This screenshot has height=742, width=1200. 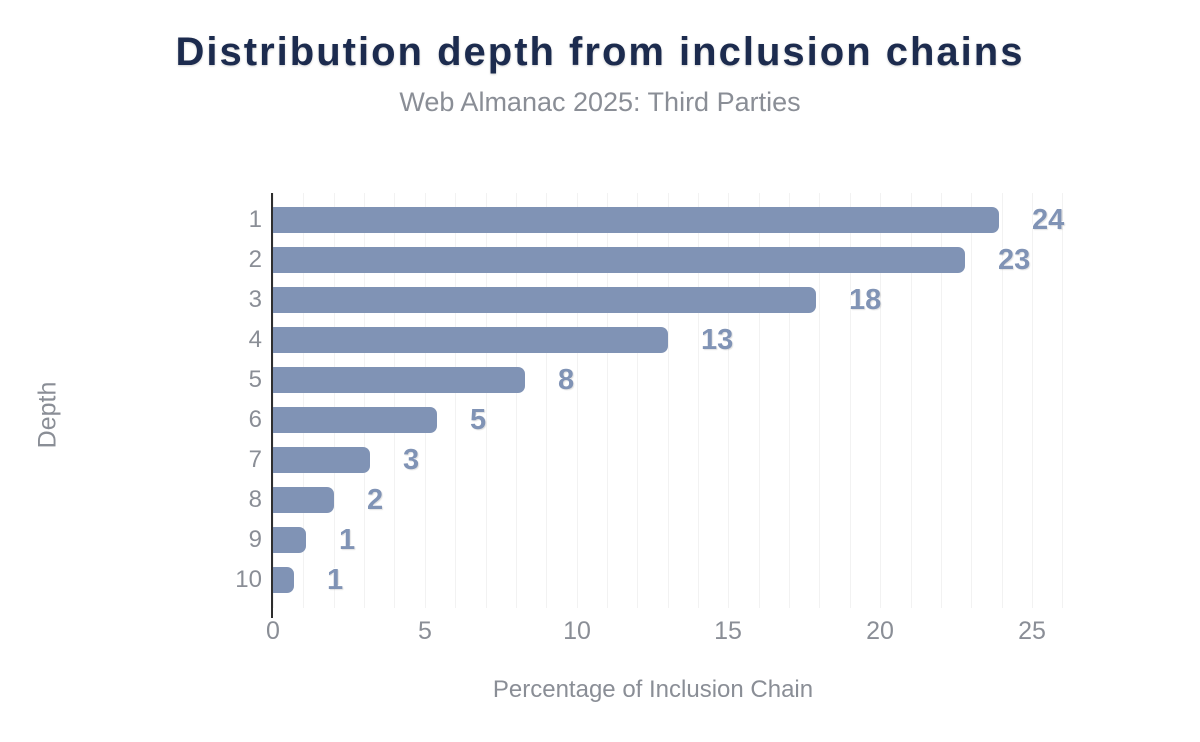 I want to click on bar-value-label: 2, so click(x=375, y=500).